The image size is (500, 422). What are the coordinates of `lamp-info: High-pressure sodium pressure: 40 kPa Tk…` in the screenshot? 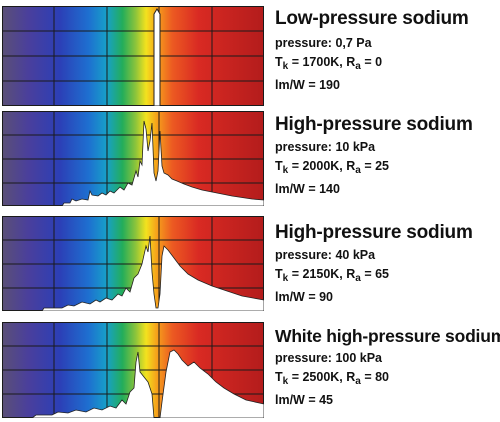 It's located at (387, 264).